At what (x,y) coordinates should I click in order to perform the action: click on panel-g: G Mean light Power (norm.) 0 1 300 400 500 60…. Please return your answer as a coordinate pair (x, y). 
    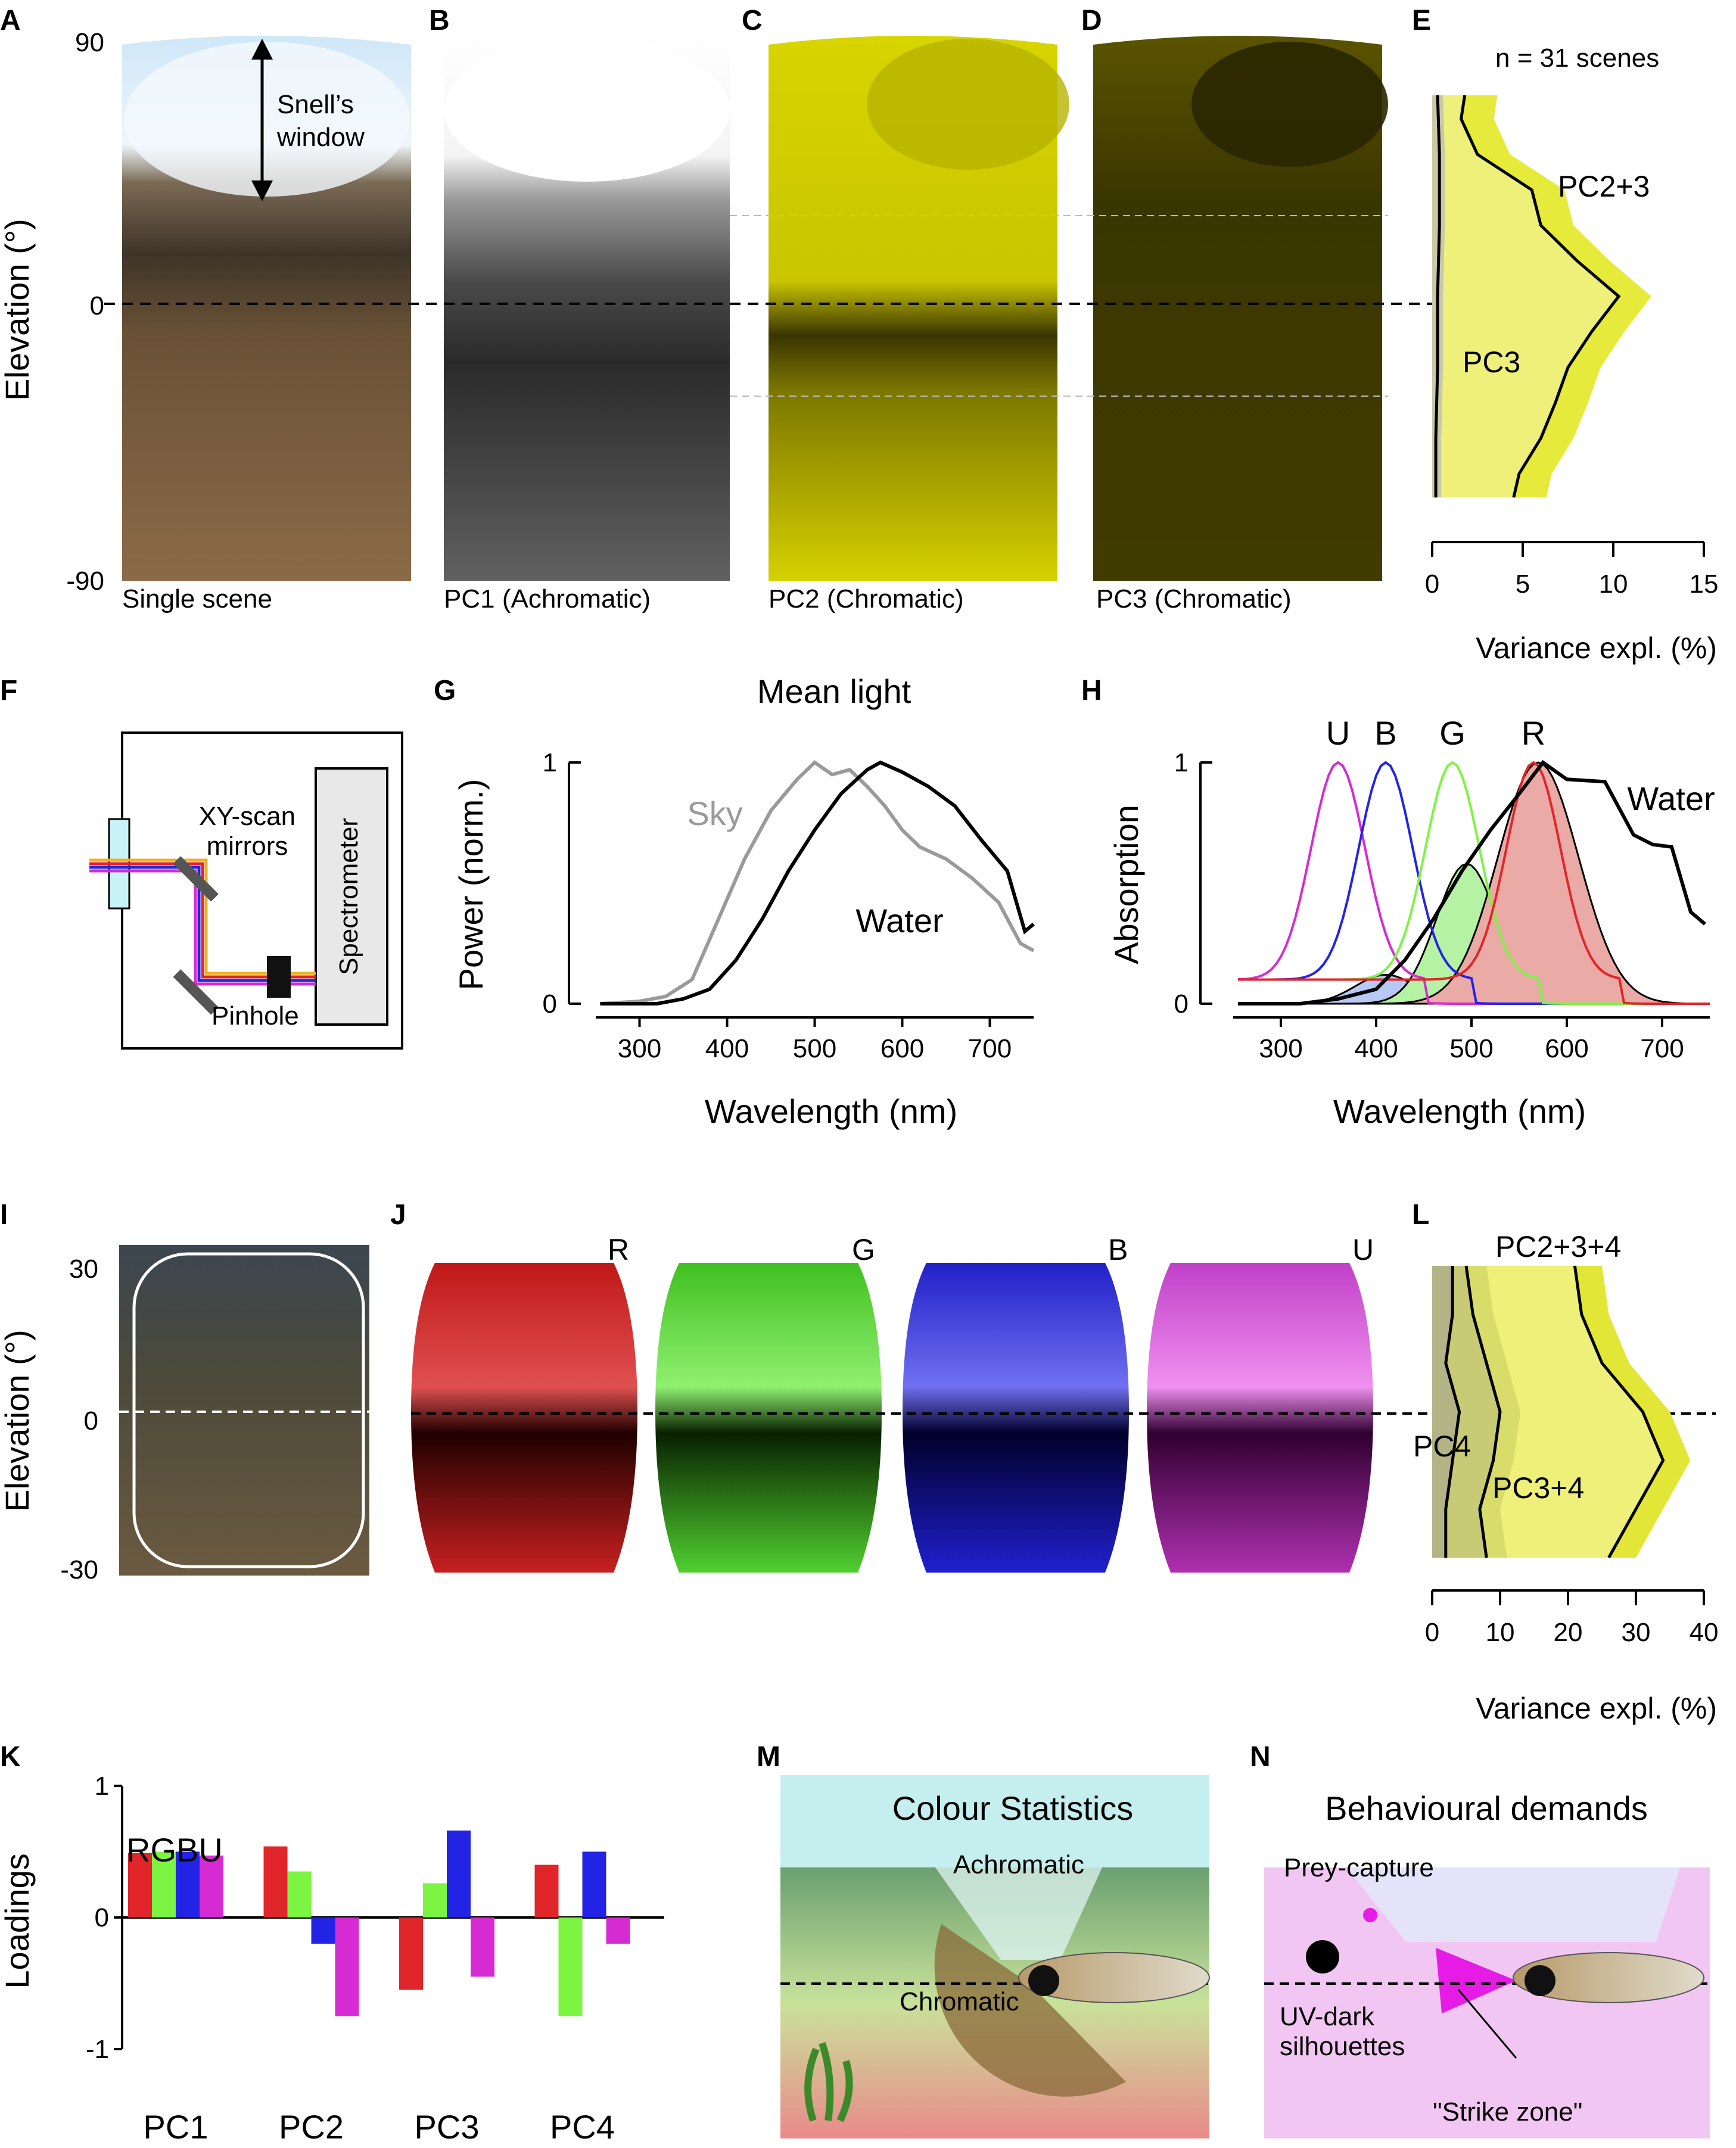
    Looking at the image, I should click on (734, 901).